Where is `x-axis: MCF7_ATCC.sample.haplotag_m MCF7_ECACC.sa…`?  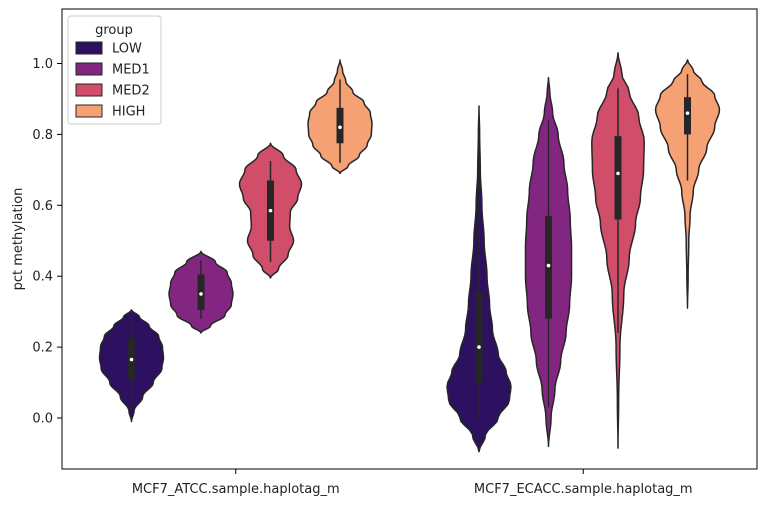 x-axis: MCF7_ATCC.sample.haplotag_m MCF7_ECACC.sa… is located at coordinates (412, 483).